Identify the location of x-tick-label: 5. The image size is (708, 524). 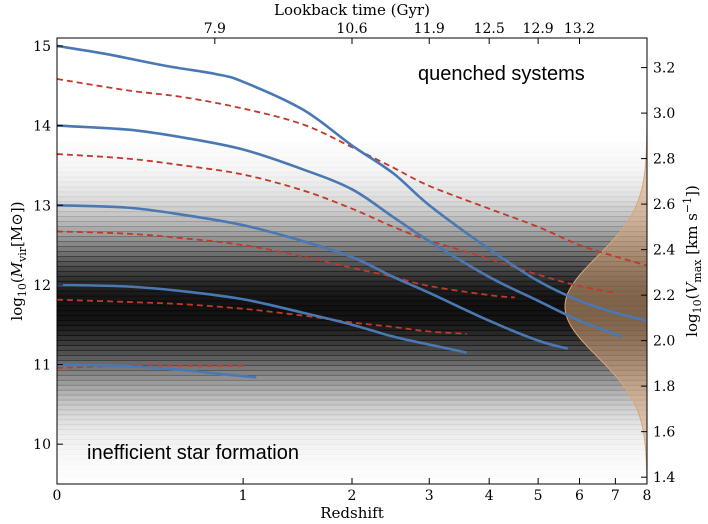
(538, 496).